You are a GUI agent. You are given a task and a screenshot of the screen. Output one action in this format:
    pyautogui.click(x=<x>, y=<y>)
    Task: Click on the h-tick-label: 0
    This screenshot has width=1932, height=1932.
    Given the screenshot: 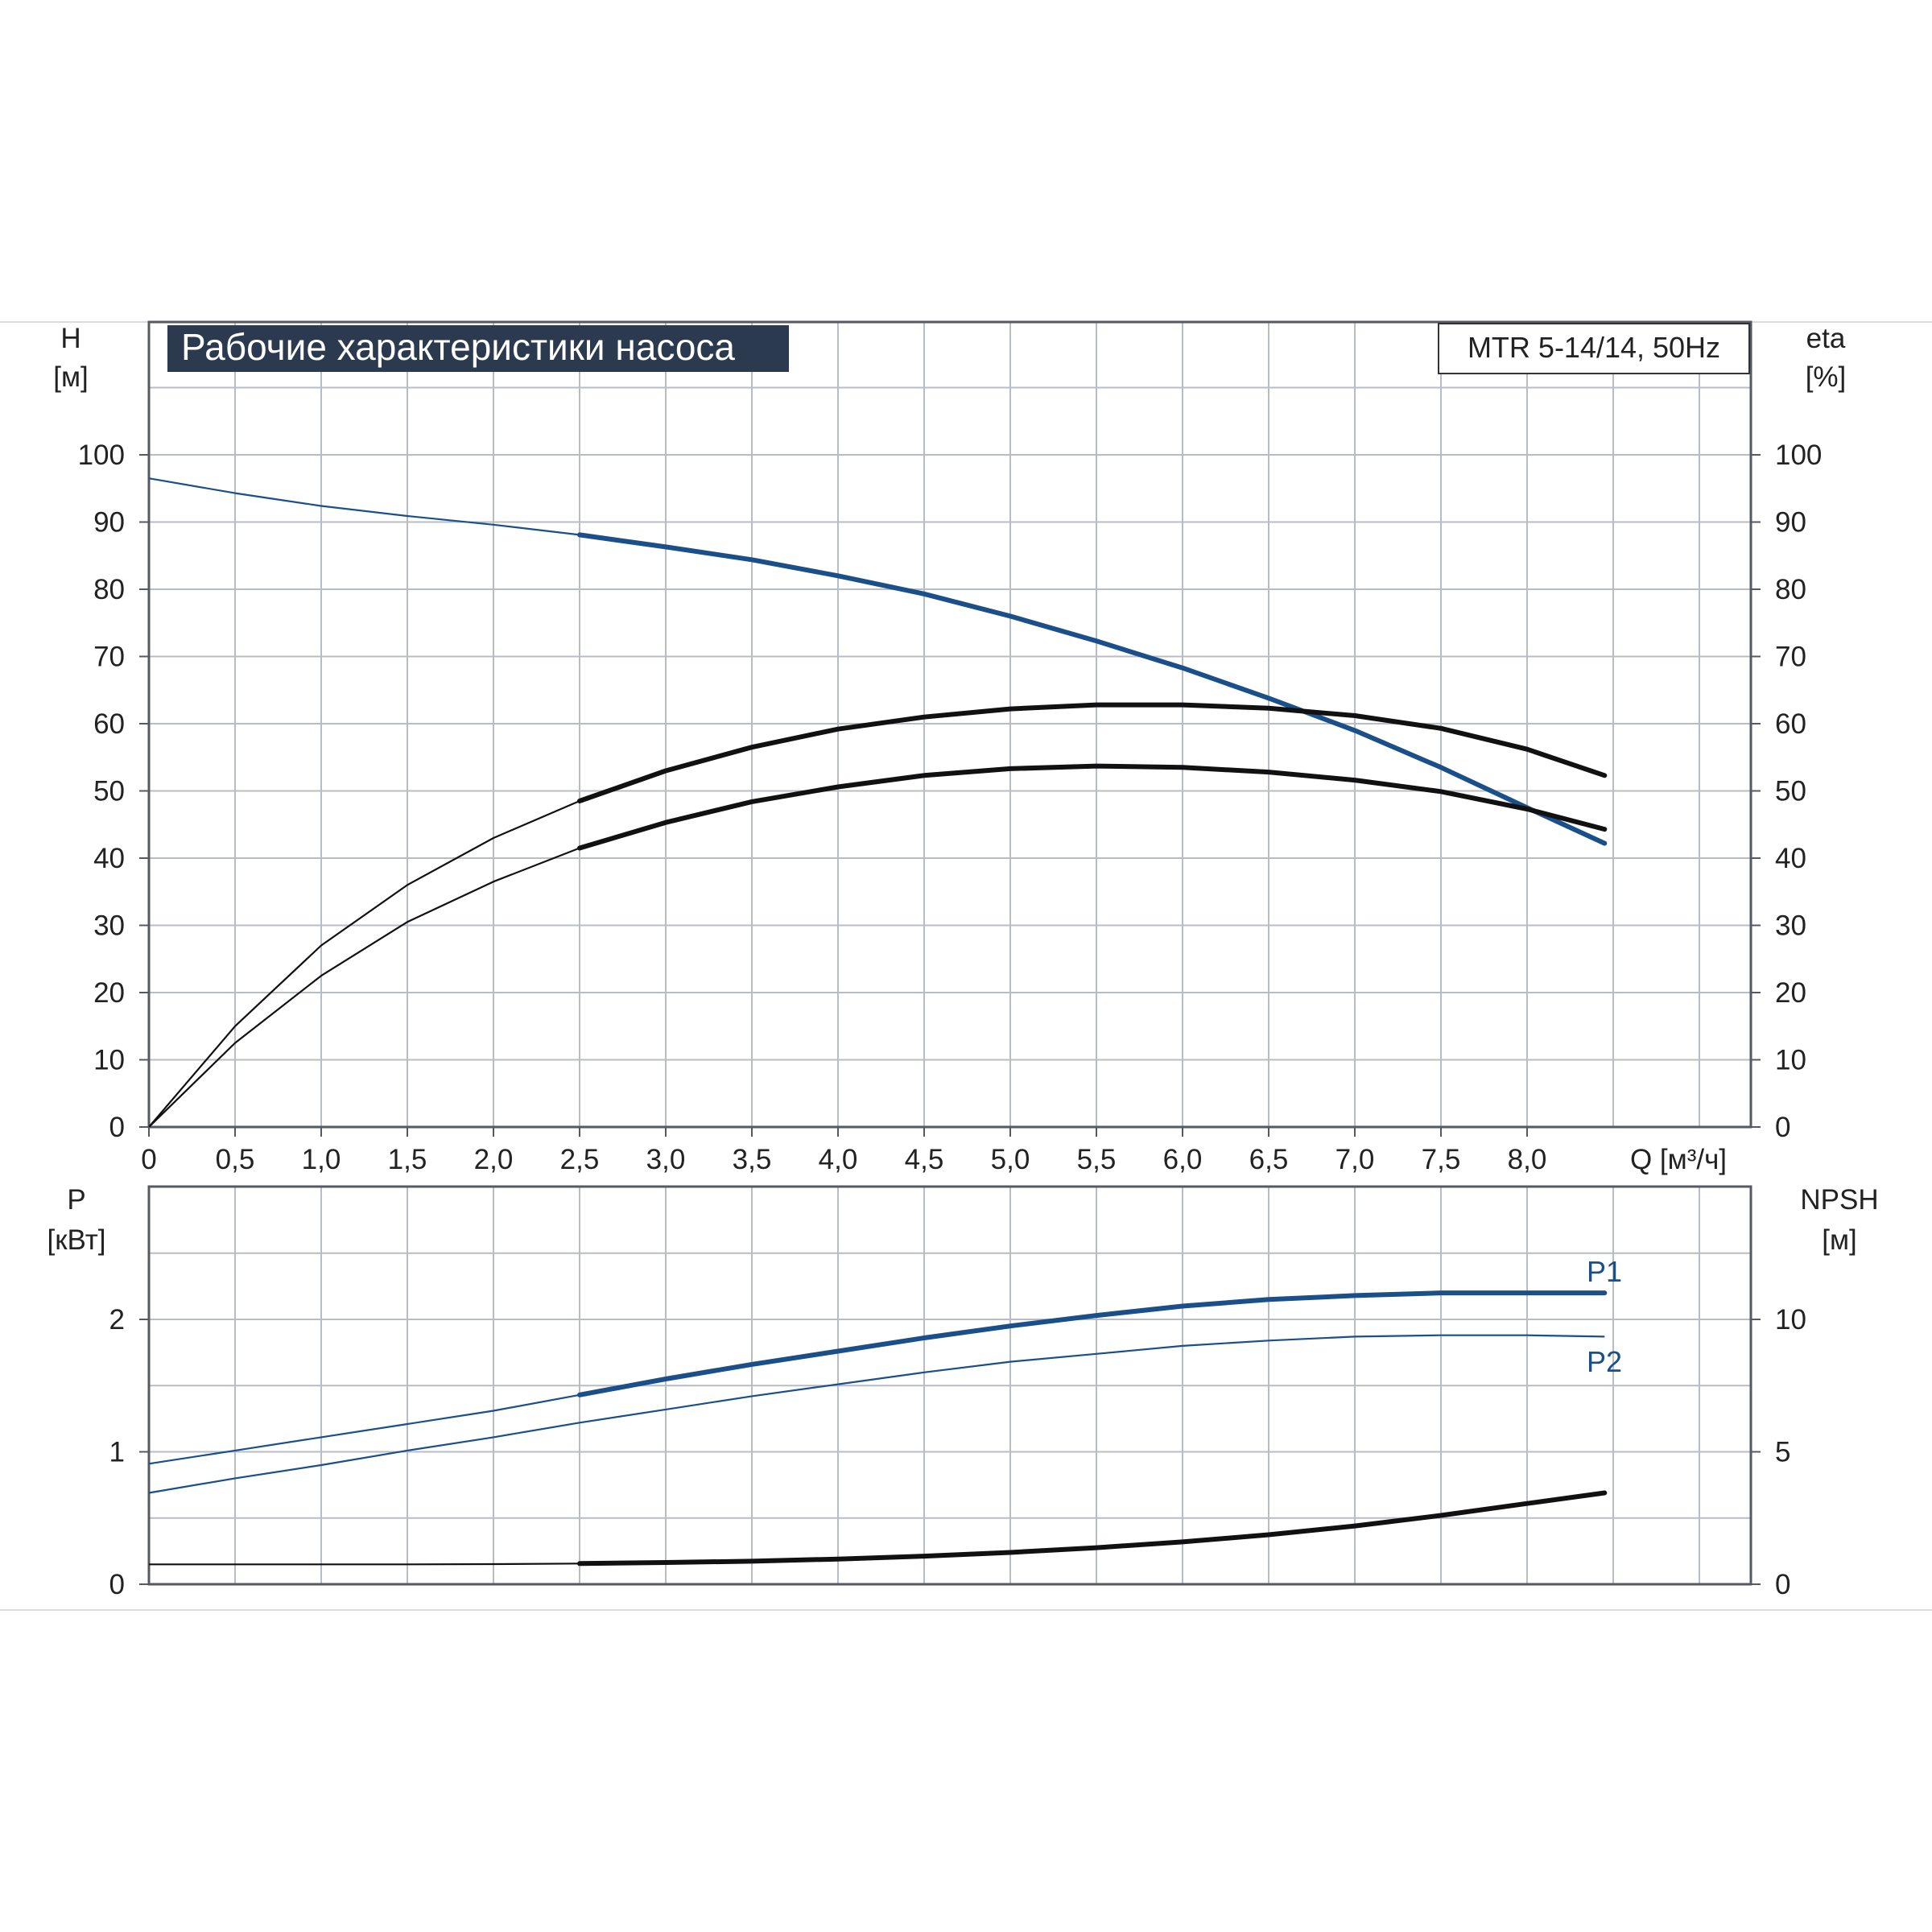 What is the action you would take?
    pyautogui.click(x=117, y=1127)
    